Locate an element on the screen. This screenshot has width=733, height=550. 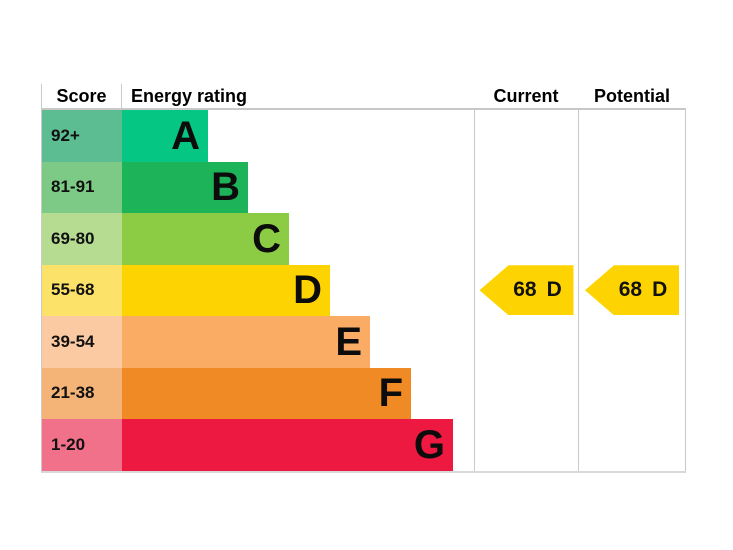
band-bar-c: C is located at coordinates (205, 239).